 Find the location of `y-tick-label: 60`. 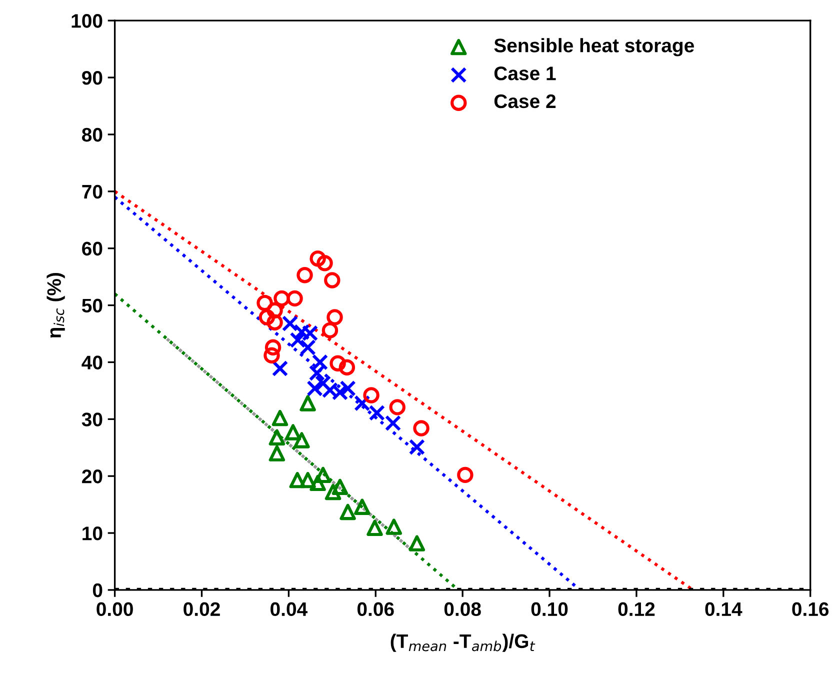

y-tick-label: 60 is located at coordinates (92, 249).